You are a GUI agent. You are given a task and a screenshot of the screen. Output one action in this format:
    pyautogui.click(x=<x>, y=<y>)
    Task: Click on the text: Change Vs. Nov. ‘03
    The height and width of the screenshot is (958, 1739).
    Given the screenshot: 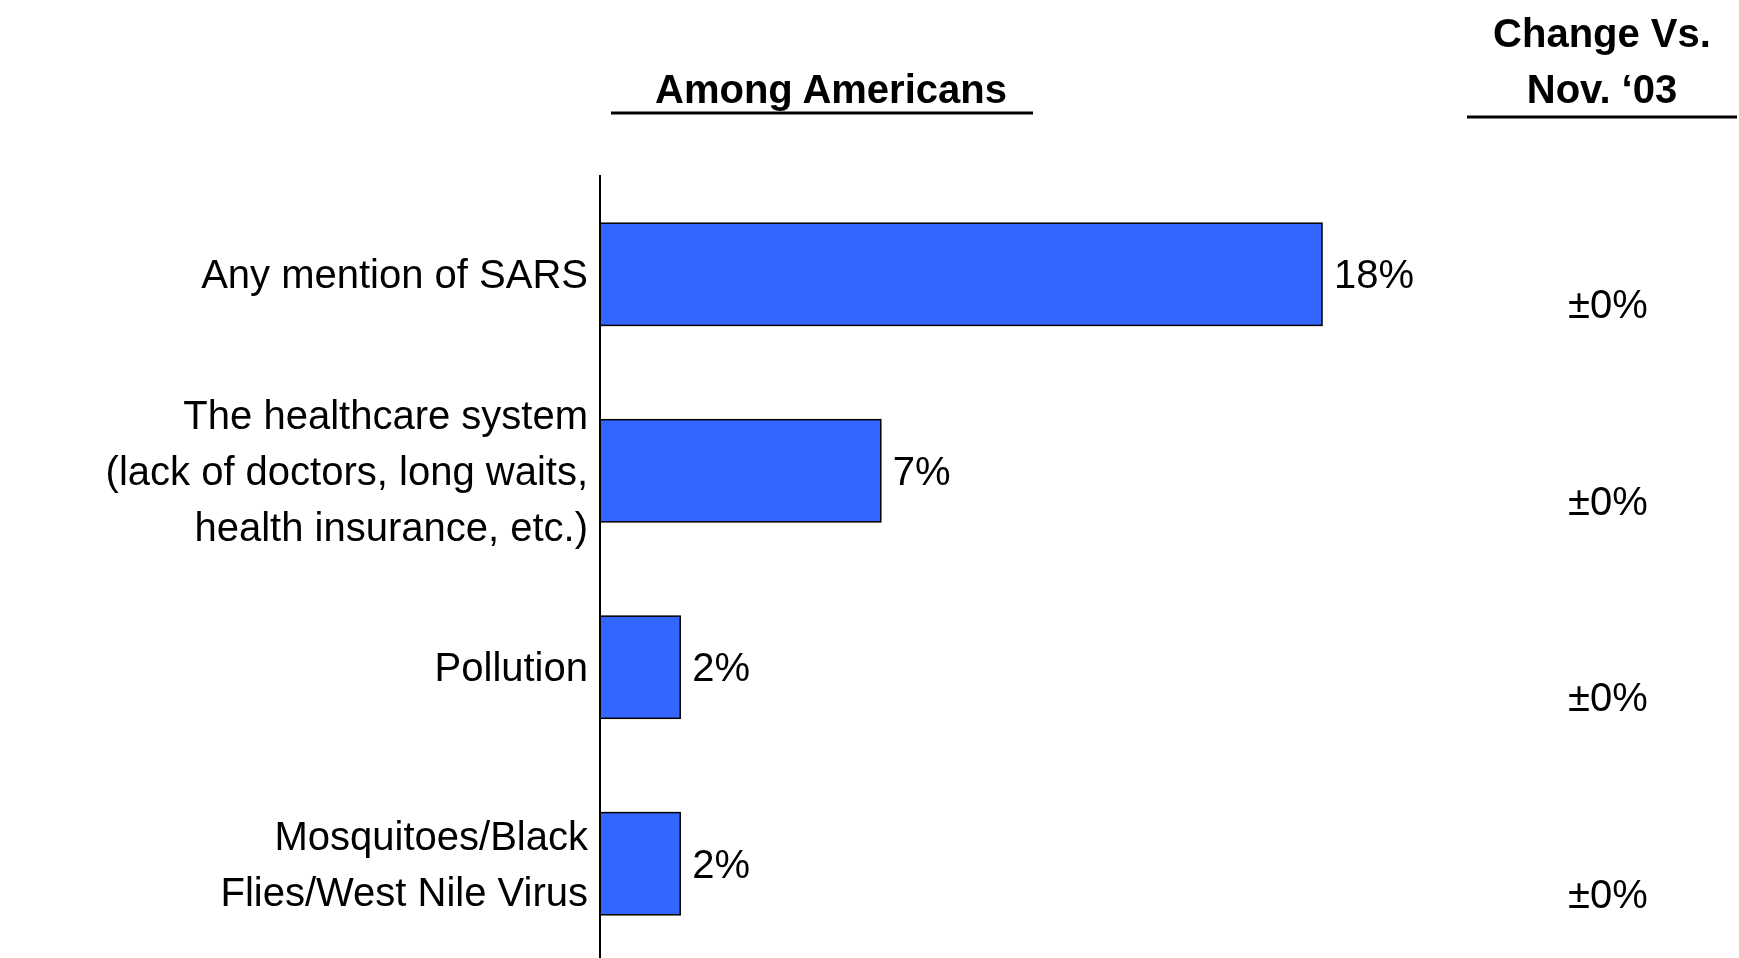 What is the action you would take?
    pyautogui.click(x=1602, y=61)
    